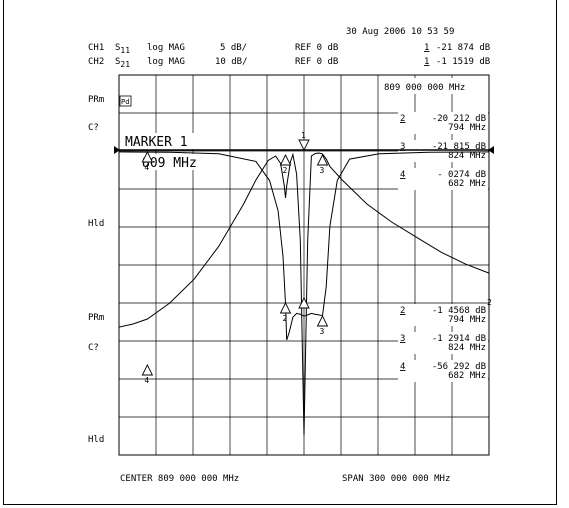 The image size is (569, 508). Describe the element at coordinates (467, 156) in the screenshot. I see `upper-readout-freq: 824 MHz` at that location.